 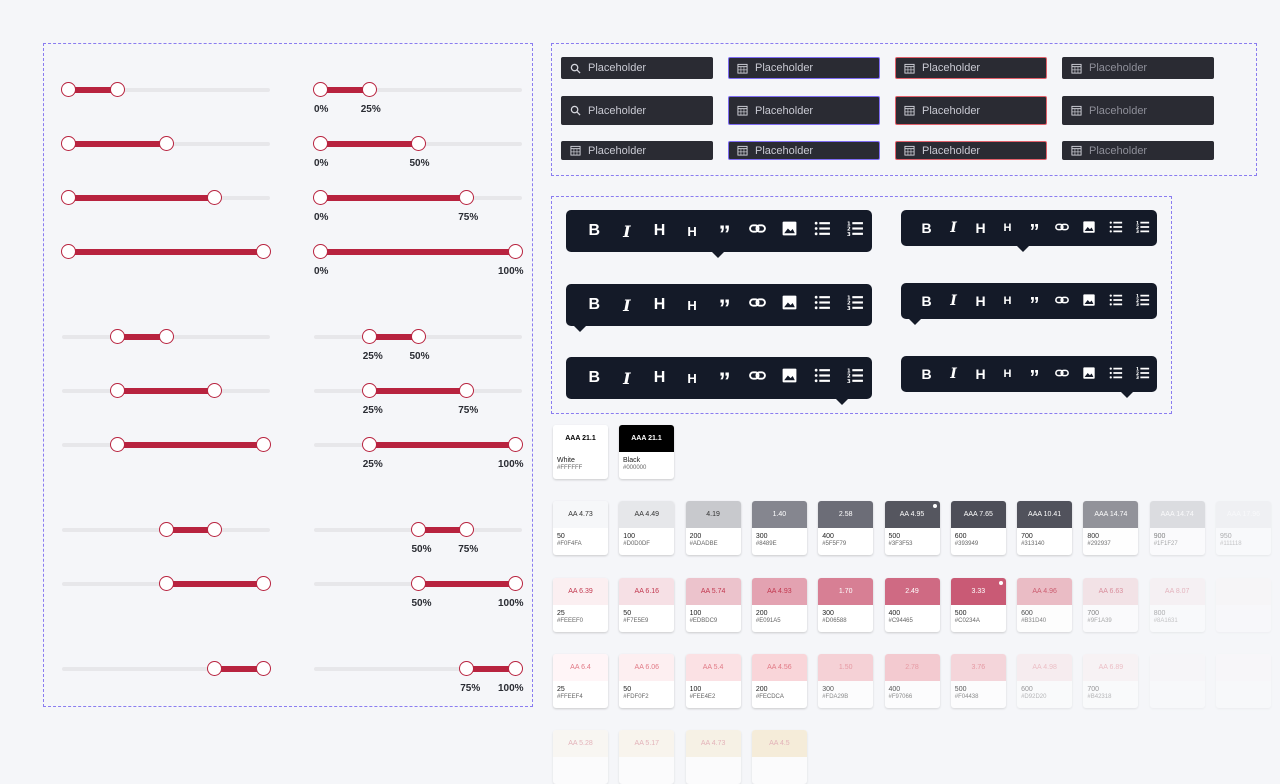 I want to click on color-swatch: 3.33 500 #C0234A, so click(x=978, y=605).